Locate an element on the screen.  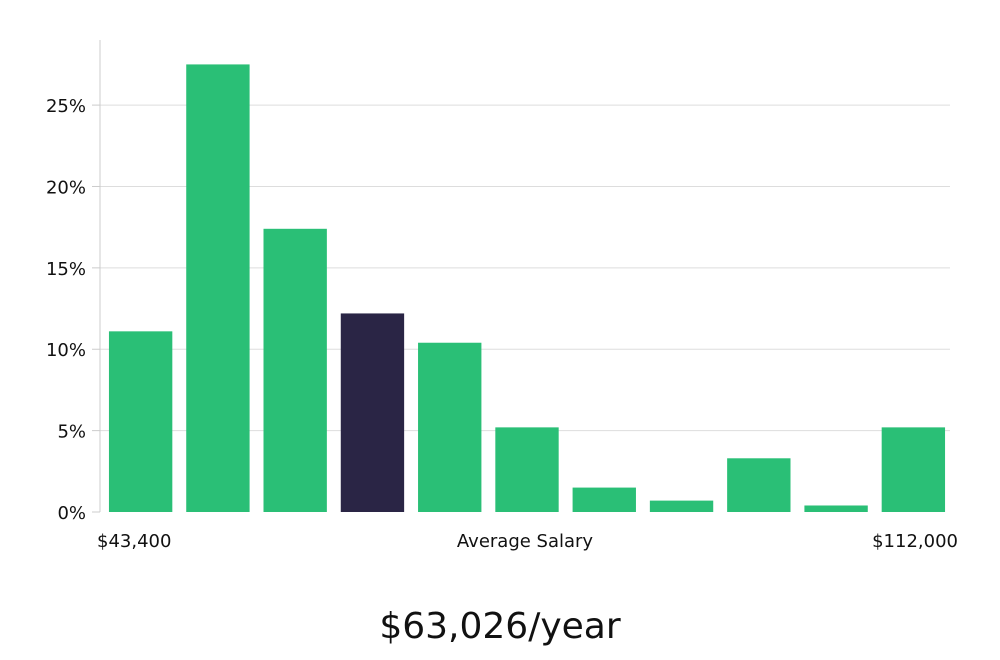
x-max-label: $112,000 is located at coordinates (915, 541).